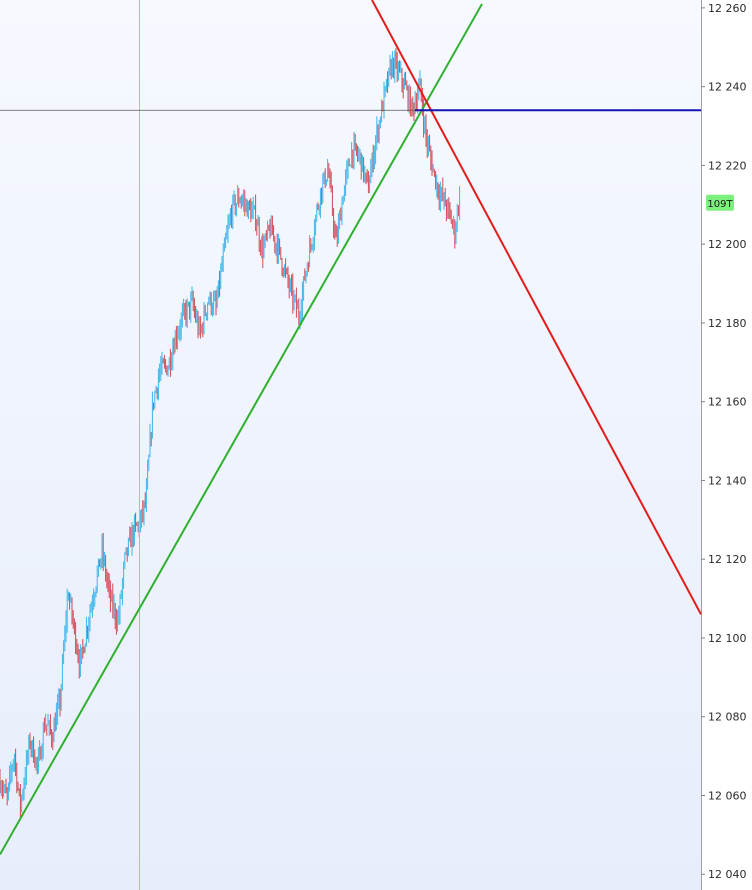 This screenshot has width=752, height=890. Describe the element at coordinates (727, 165) in the screenshot. I see `price-tick-label: 12 220` at that location.